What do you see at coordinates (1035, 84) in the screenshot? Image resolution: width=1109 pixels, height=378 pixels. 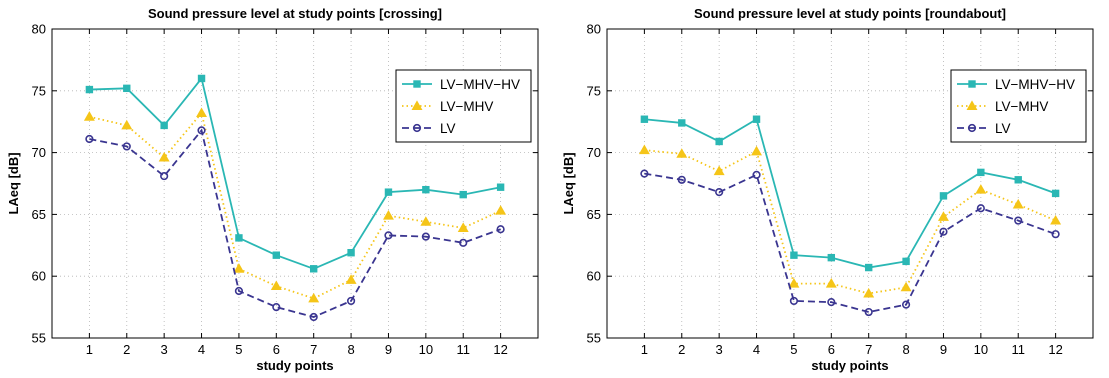 I see `legend-label: LV−MHV−HV` at bounding box center [1035, 84].